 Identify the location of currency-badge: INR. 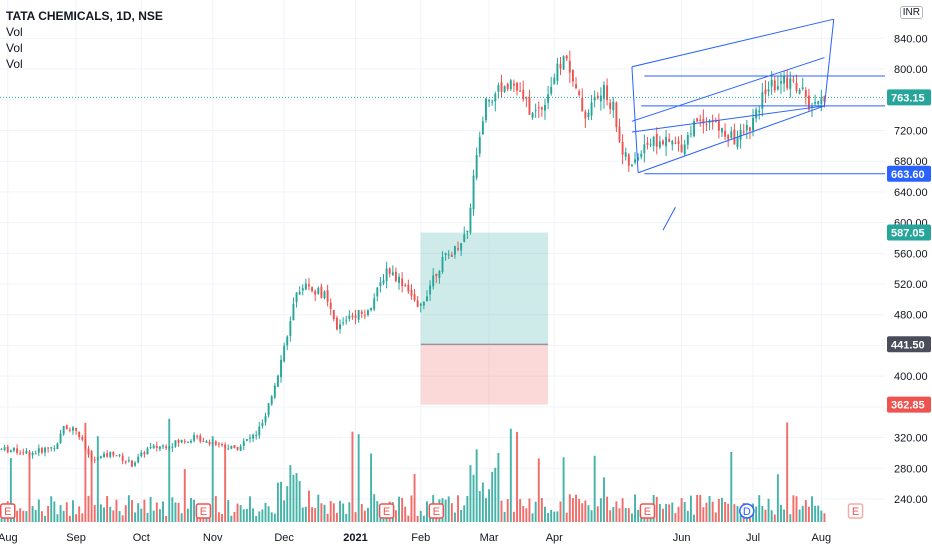
(911, 12).